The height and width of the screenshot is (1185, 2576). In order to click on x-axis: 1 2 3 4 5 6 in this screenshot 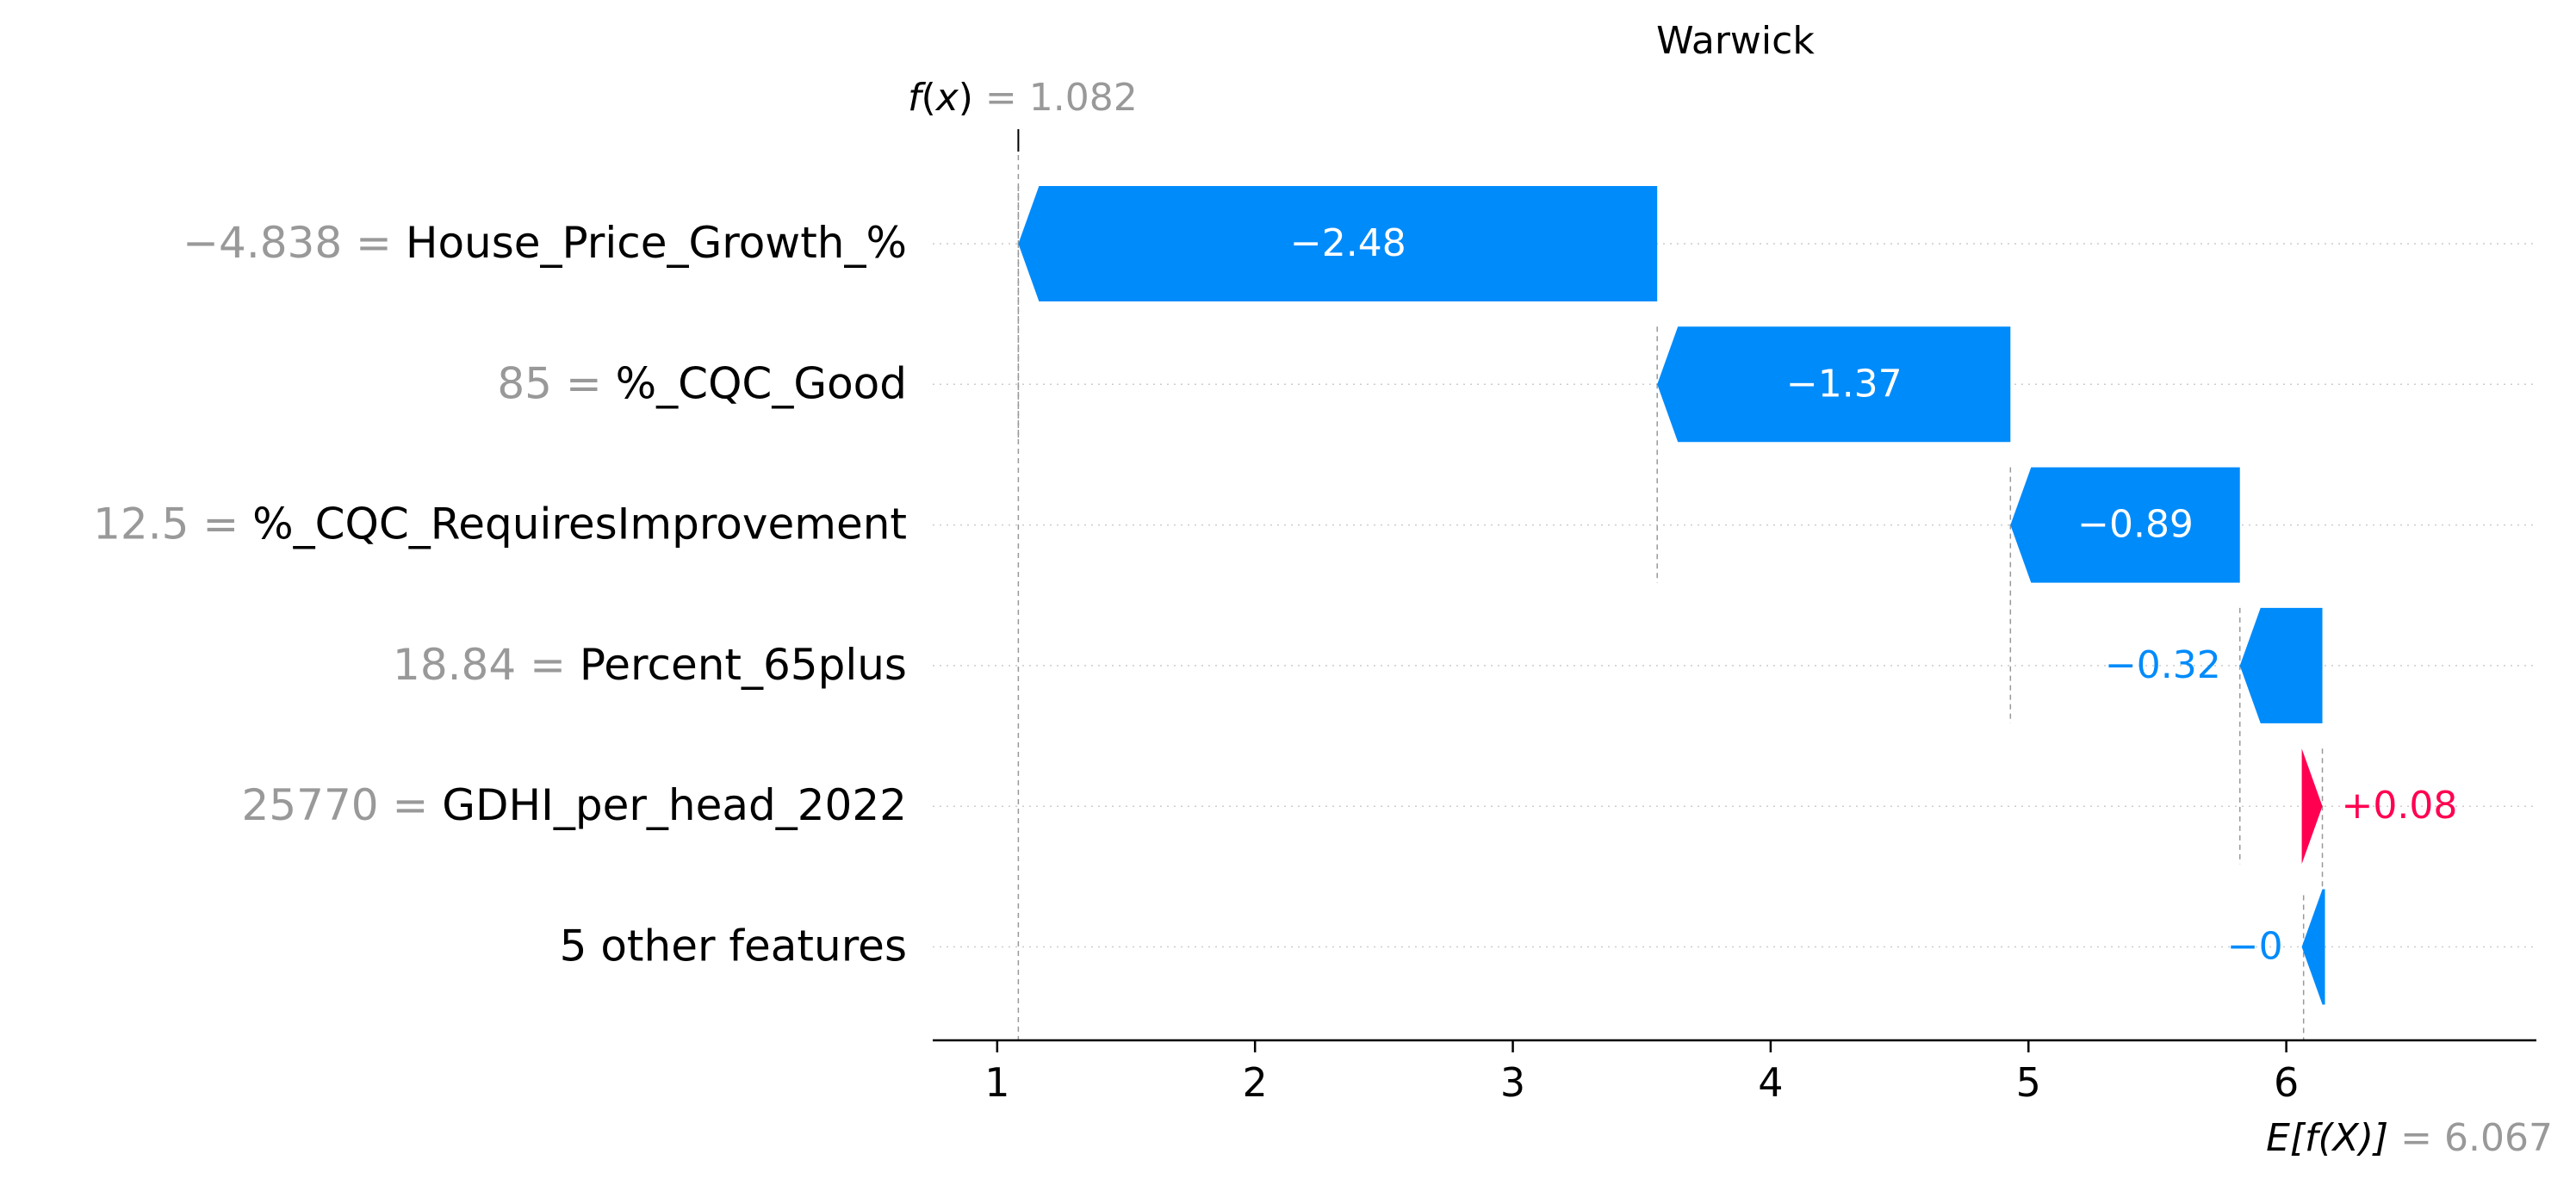, I will do `click(1734, 1072)`.